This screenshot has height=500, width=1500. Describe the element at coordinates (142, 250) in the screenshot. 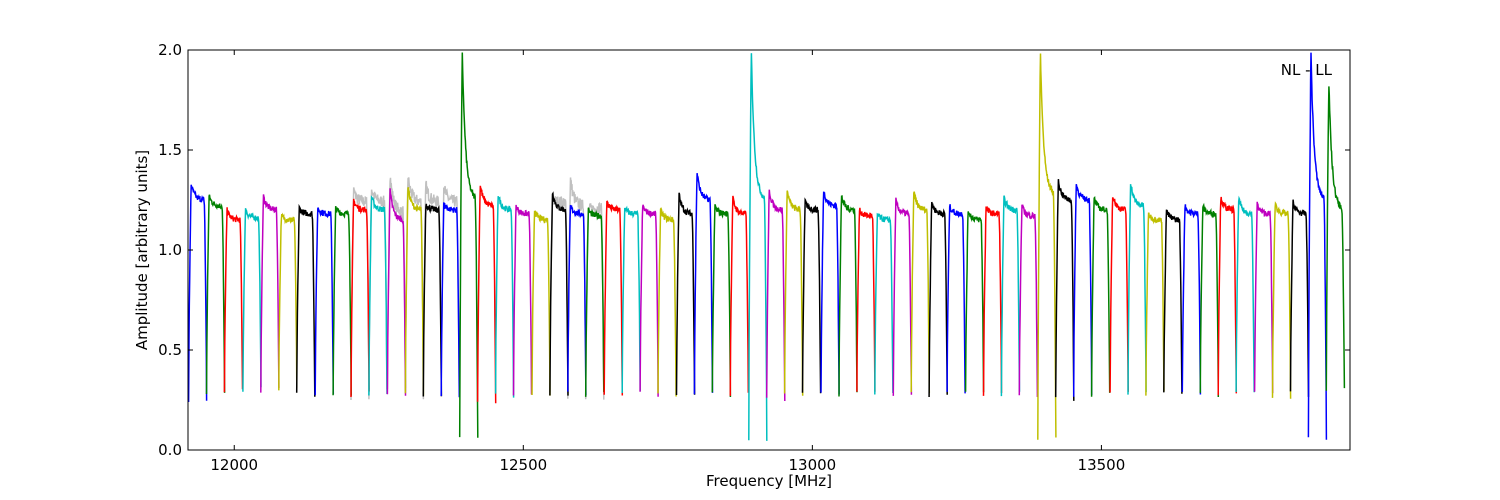

I see `y-axis-label: Amplitude [arbitrary units]` at that location.